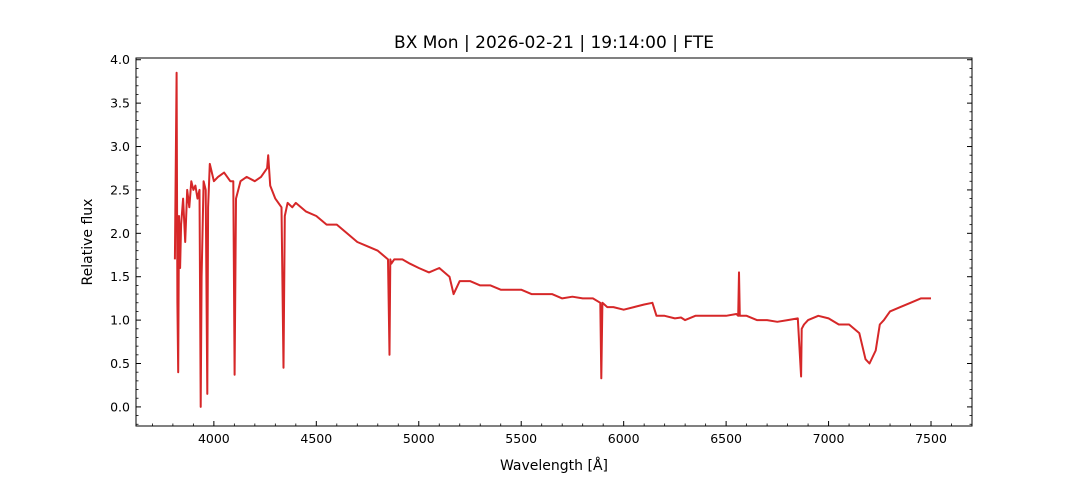  What do you see at coordinates (726, 438) in the screenshot?
I see `x-tick-label-6500: 6500` at bounding box center [726, 438].